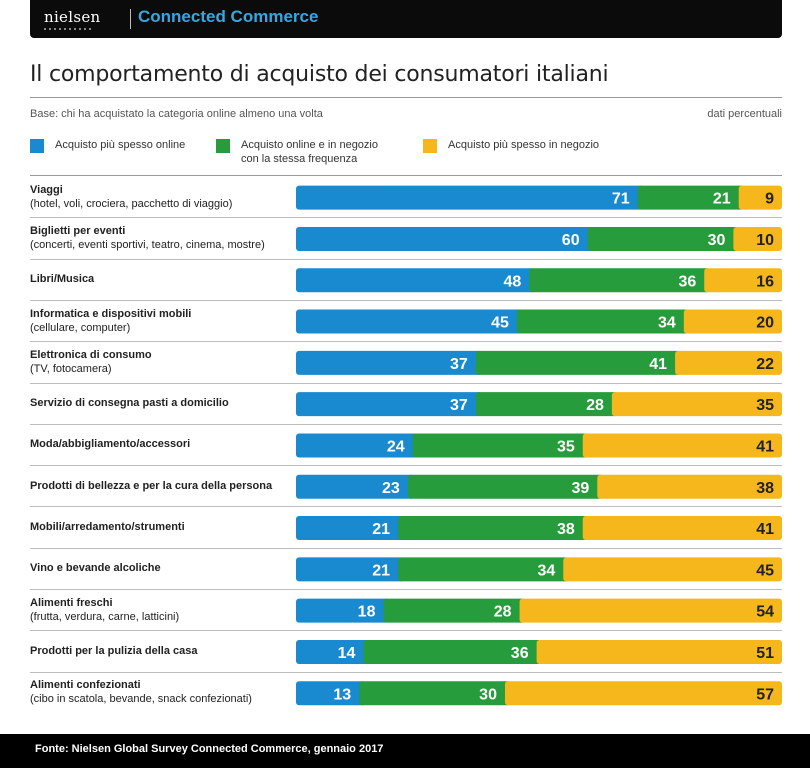 The height and width of the screenshot is (768, 810). I want to click on value-label-store: 10, so click(765, 240).